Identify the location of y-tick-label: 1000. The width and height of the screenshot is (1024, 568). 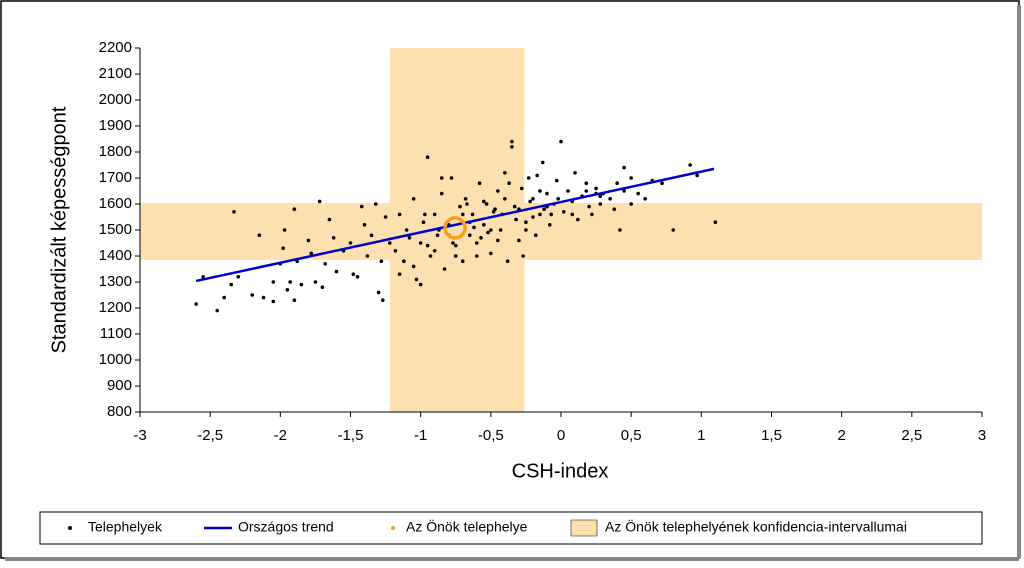
(115, 359).